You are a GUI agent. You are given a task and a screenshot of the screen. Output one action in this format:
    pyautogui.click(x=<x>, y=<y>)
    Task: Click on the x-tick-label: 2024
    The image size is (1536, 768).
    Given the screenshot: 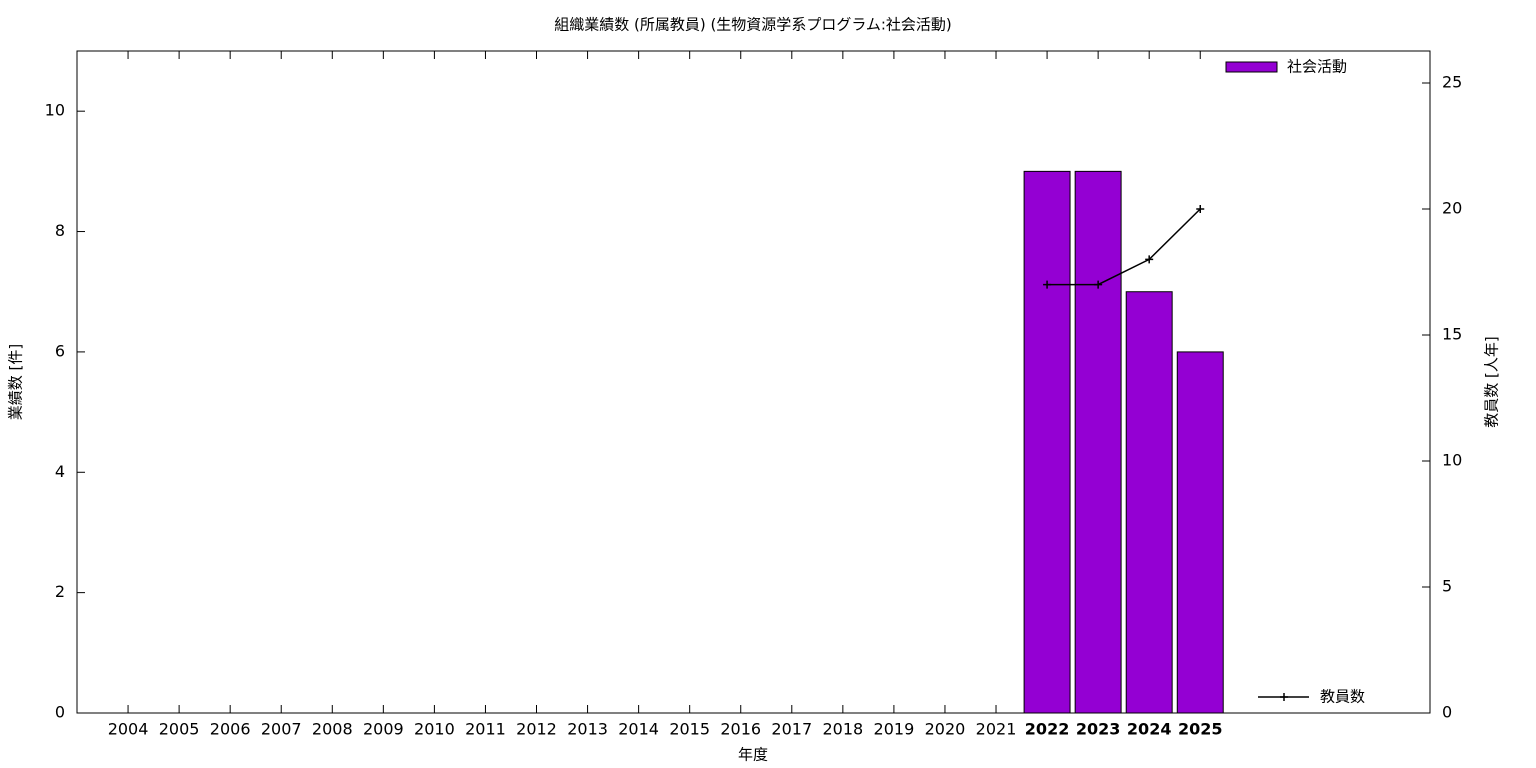 What is the action you would take?
    pyautogui.click(x=1149, y=729)
    